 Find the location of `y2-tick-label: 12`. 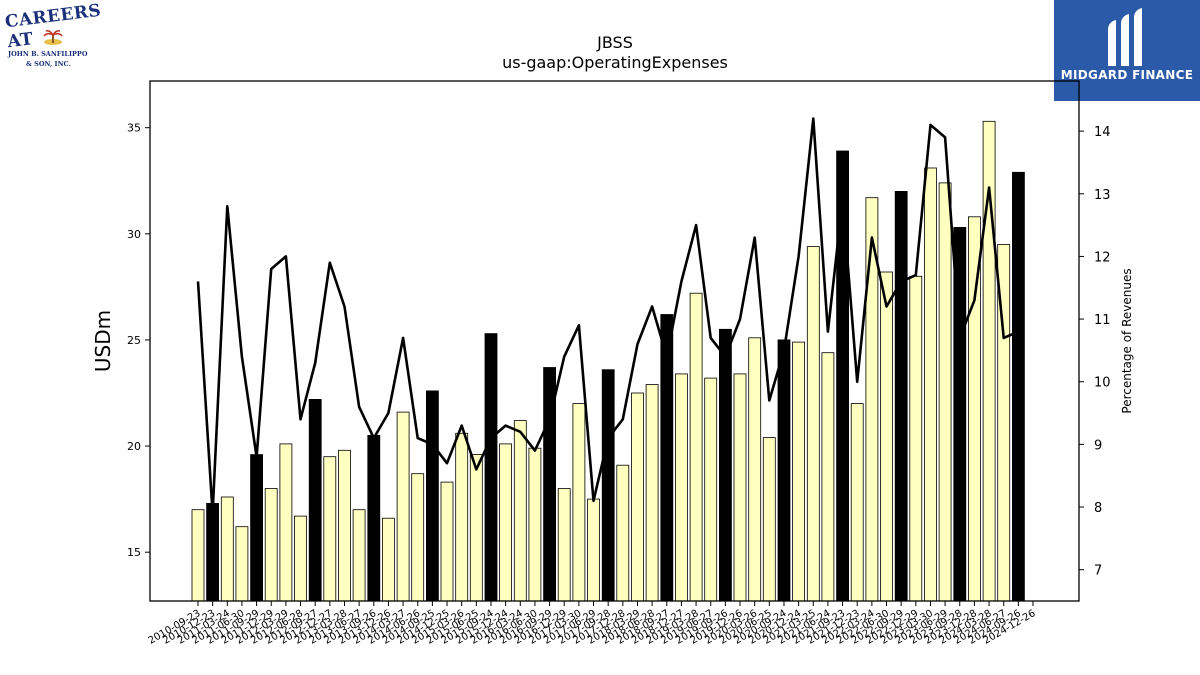

y2-tick-label: 12 is located at coordinates (1102, 257).